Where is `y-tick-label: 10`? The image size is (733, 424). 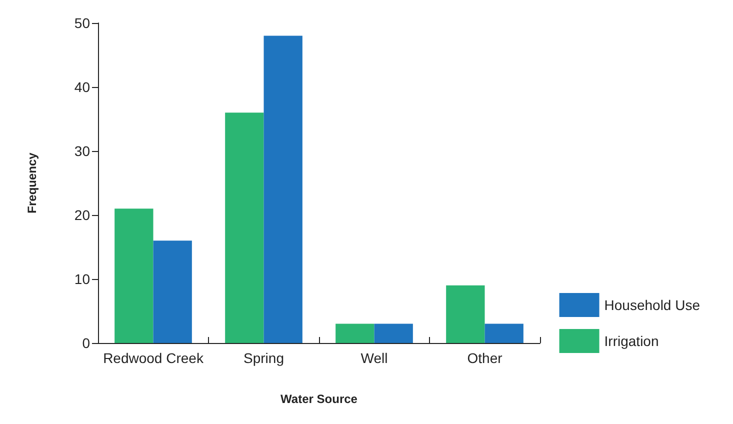 y-tick-label: 10 is located at coordinates (82, 279).